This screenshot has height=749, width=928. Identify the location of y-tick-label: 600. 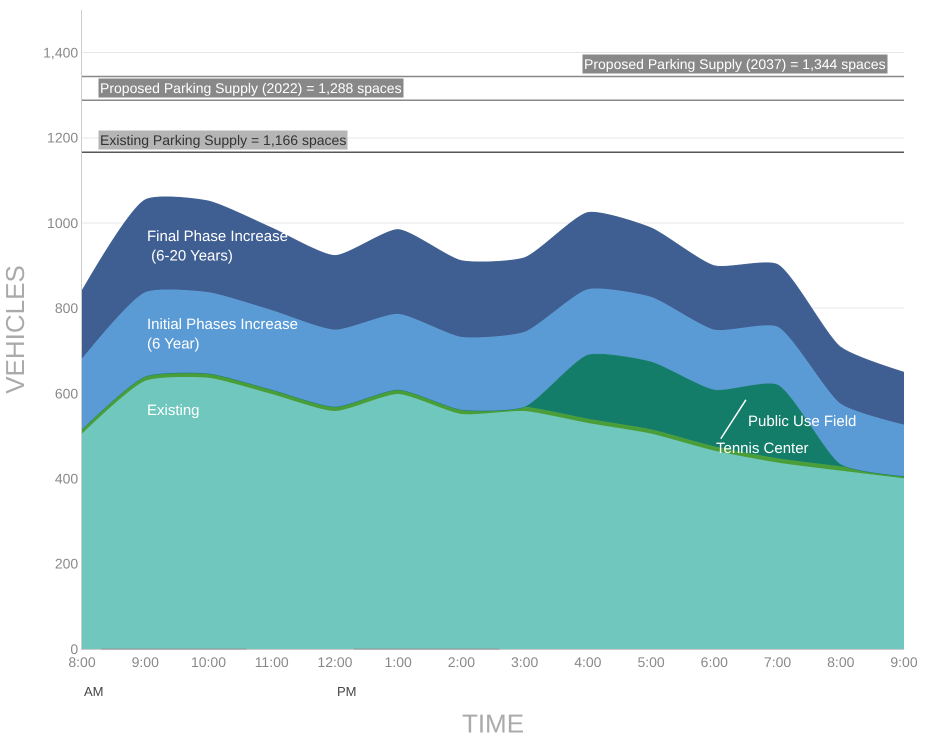
(66, 393).